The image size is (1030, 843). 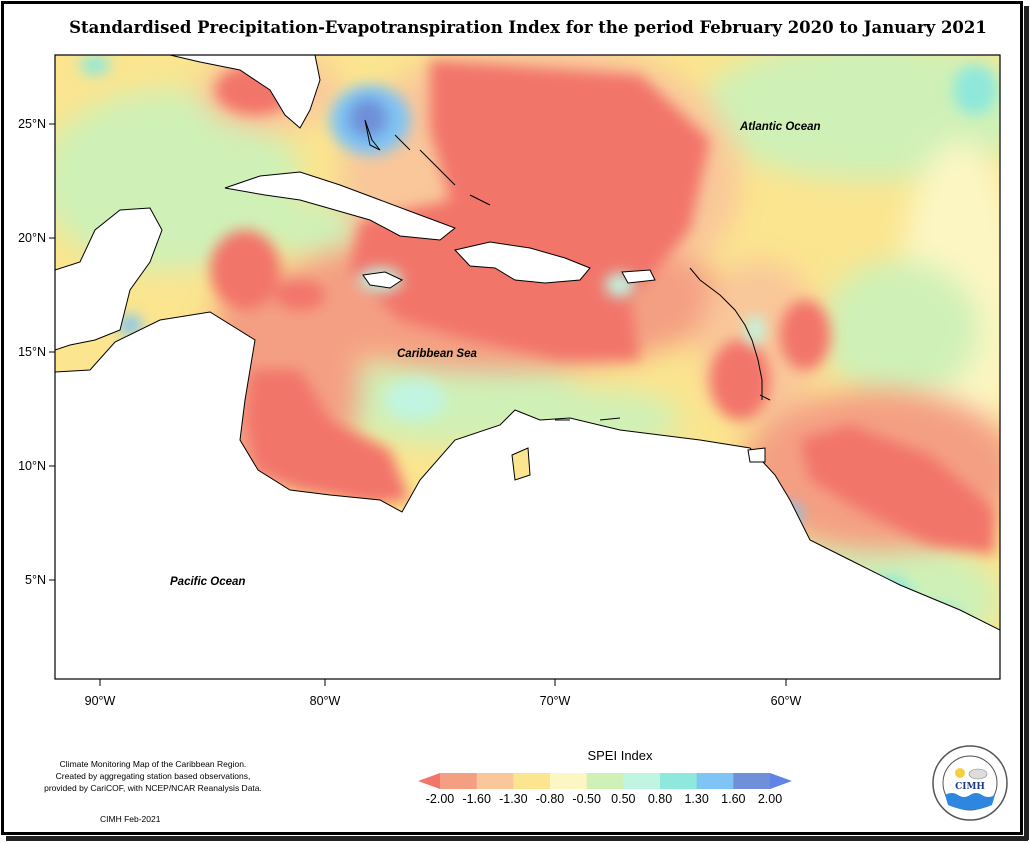 What do you see at coordinates (978, 774) in the screenshot?
I see `cloud-icon` at bounding box center [978, 774].